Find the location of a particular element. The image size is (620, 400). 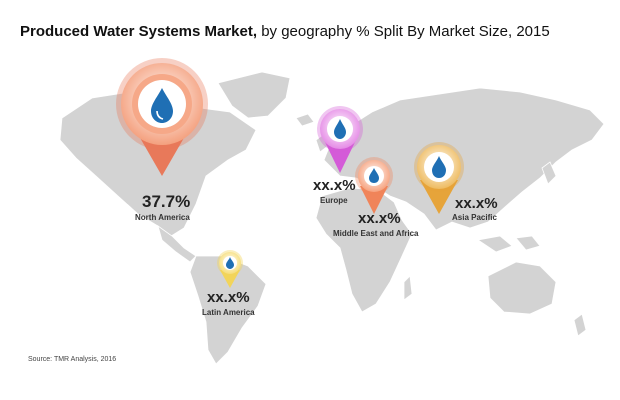

pin-latin-america is located at coordinates (230, 269).